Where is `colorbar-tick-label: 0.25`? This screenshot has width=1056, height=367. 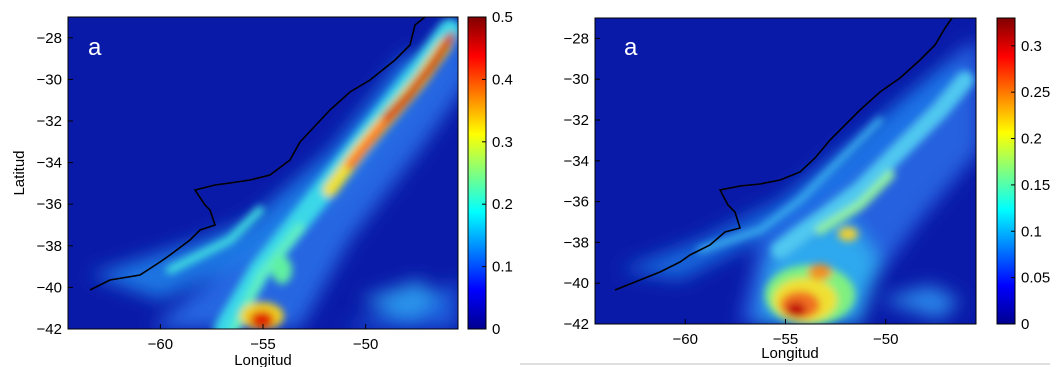 colorbar-tick-label: 0.25 is located at coordinates (1035, 92).